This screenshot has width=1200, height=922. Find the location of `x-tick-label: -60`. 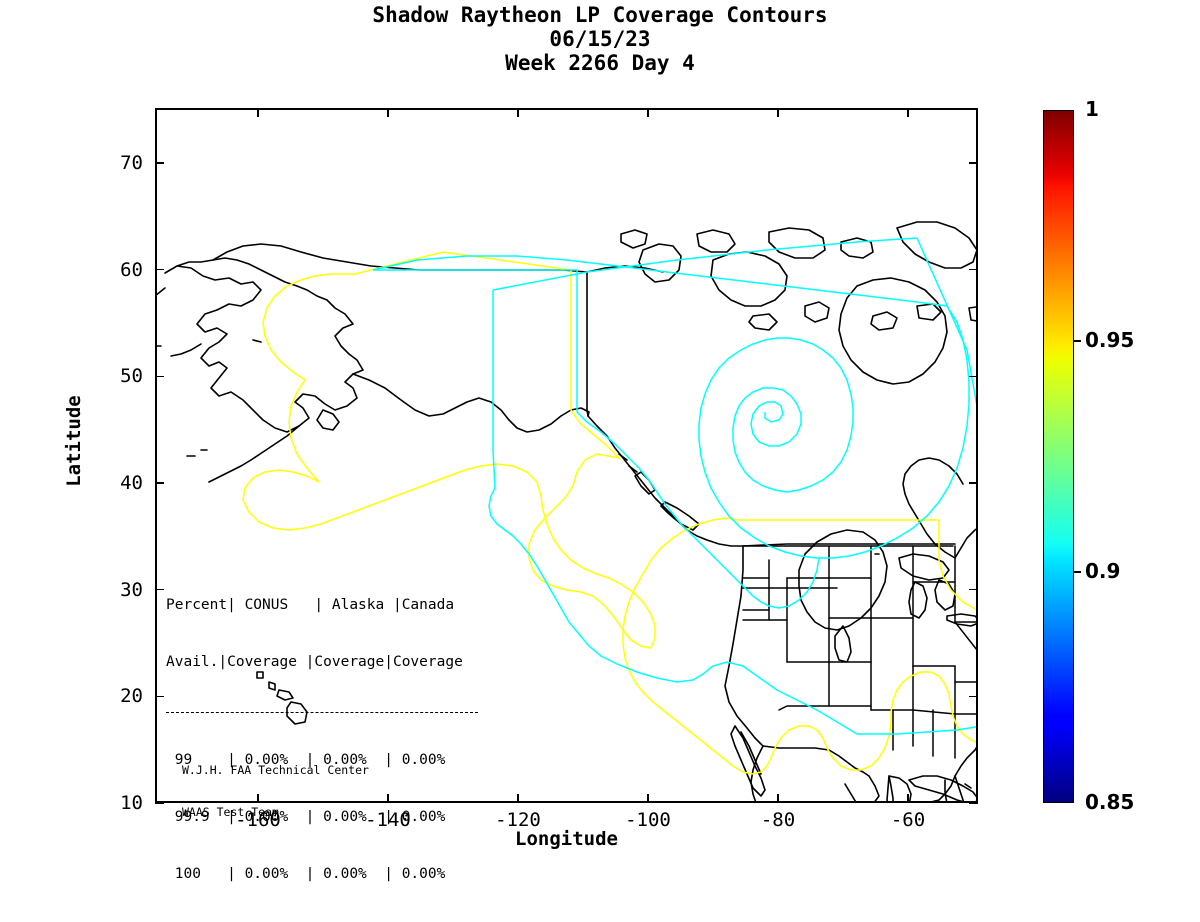

x-tick-label: -60 is located at coordinates (908, 820).